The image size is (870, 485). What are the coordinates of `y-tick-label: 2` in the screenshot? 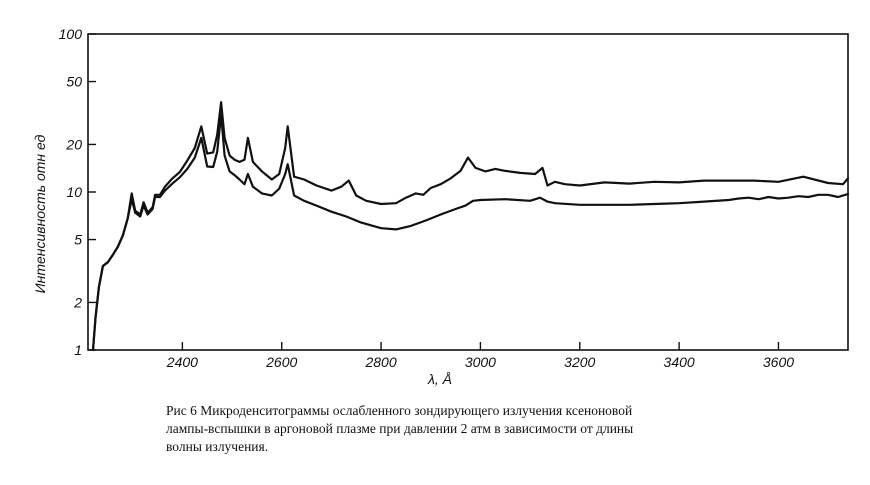 It's located at (77, 302).